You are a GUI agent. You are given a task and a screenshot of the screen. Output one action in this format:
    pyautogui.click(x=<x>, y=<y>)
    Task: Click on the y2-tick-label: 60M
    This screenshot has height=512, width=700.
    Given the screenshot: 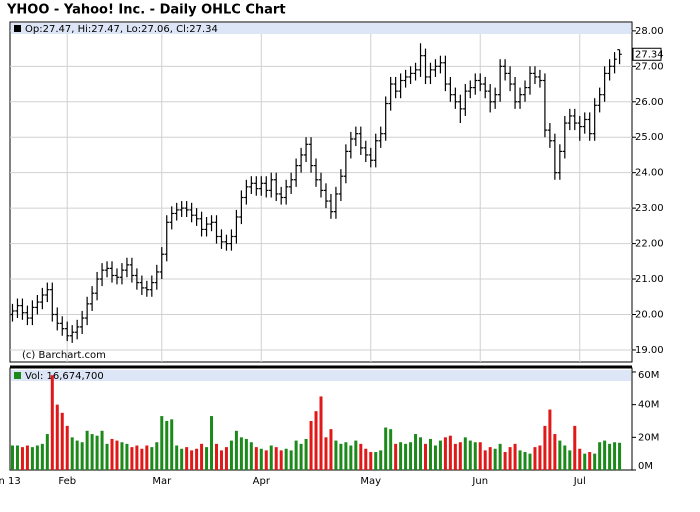 What is the action you would take?
    pyautogui.click(x=648, y=375)
    